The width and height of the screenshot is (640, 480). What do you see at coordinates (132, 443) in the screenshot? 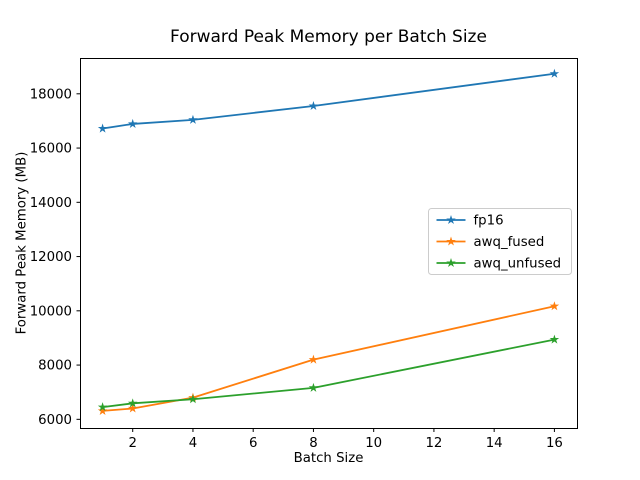
I see `x-tick-label: 2` at bounding box center [132, 443].